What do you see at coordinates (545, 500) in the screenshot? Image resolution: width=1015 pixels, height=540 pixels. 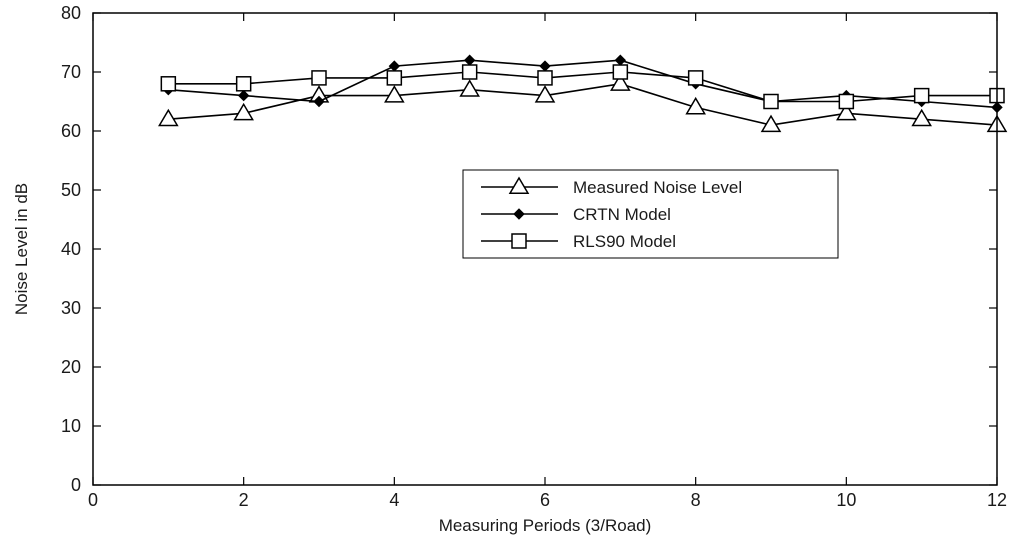 I see `x-tick-label: 6` at bounding box center [545, 500].